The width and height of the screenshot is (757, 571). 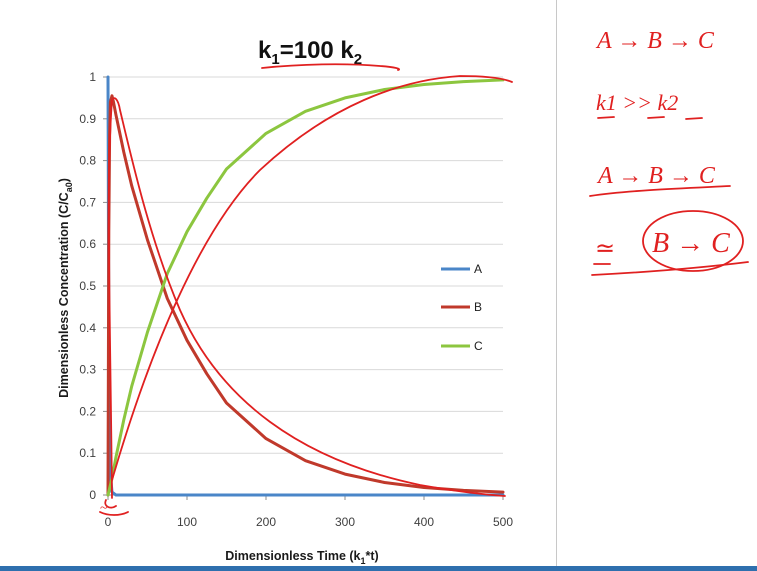 I want to click on reaction-underline, so click(x=660, y=191).